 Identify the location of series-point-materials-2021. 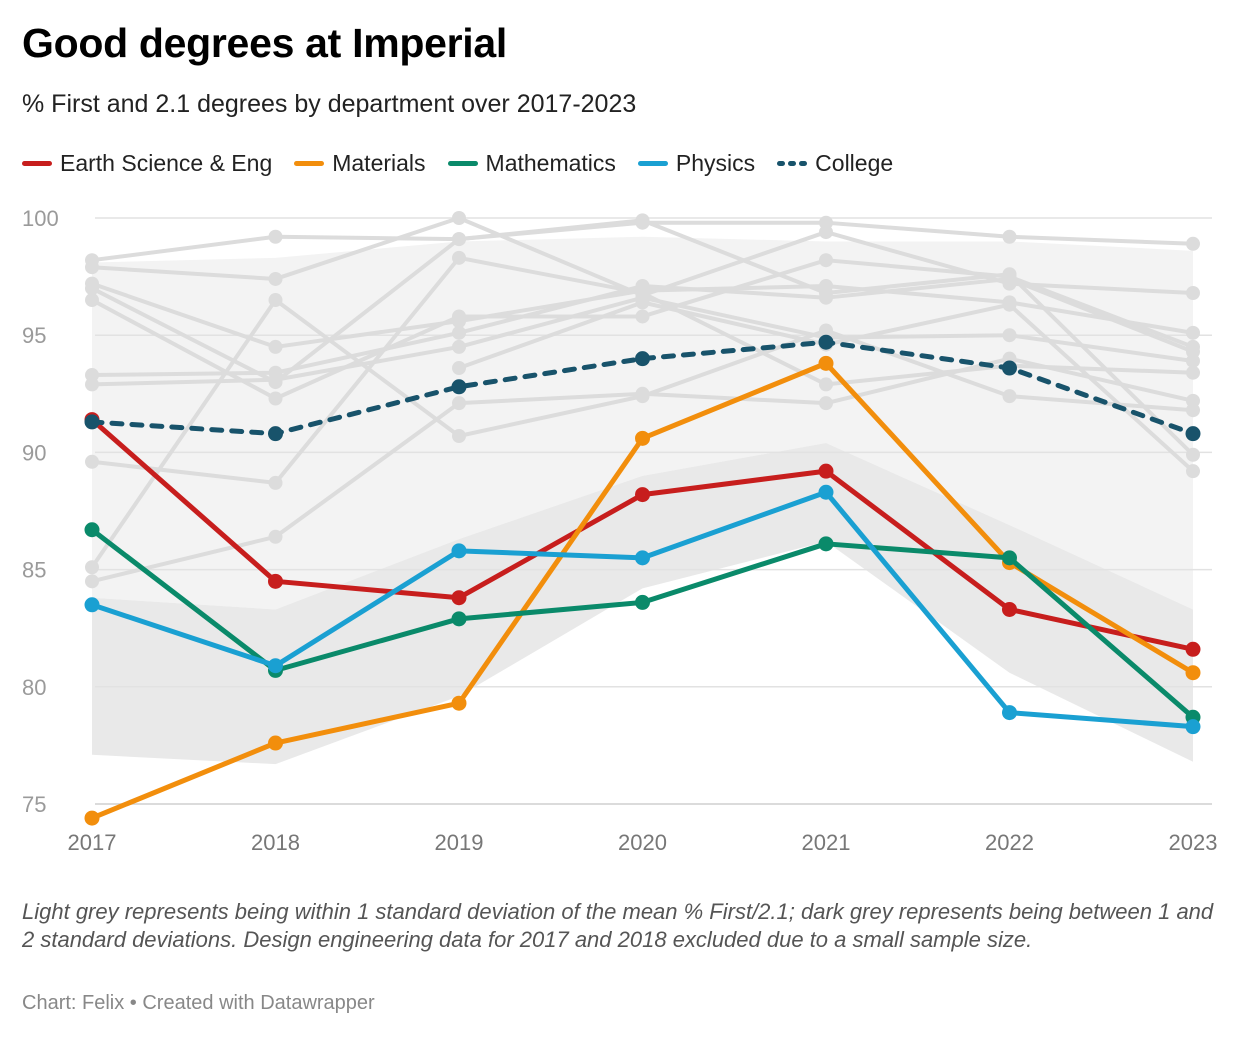
(826, 363).